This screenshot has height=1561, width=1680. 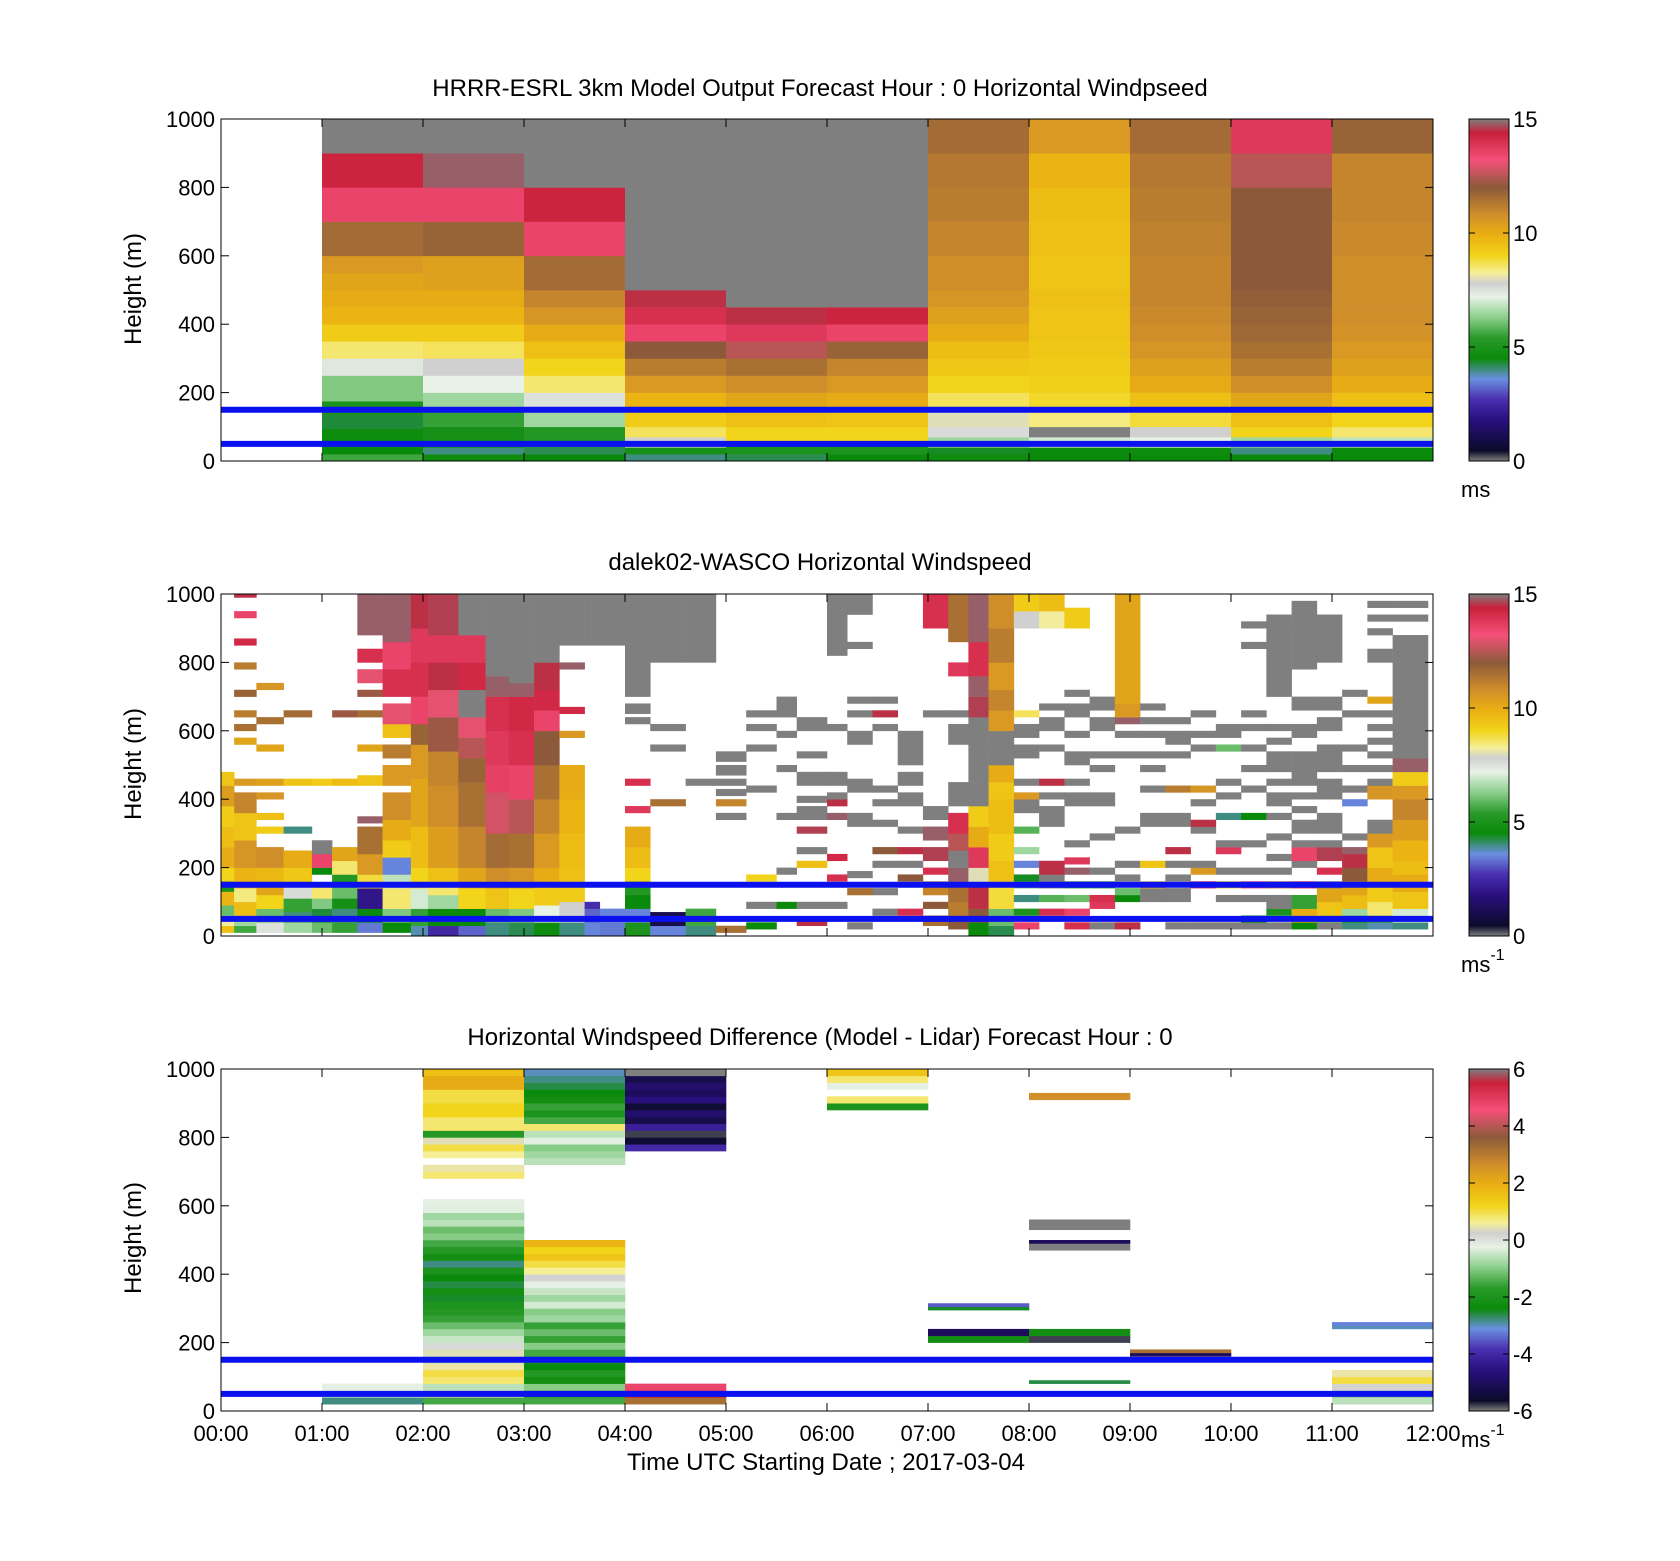 What do you see at coordinates (196, 868) in the screenshot?
I see `y-tick-label: 200` at bounding box center [196, 868].